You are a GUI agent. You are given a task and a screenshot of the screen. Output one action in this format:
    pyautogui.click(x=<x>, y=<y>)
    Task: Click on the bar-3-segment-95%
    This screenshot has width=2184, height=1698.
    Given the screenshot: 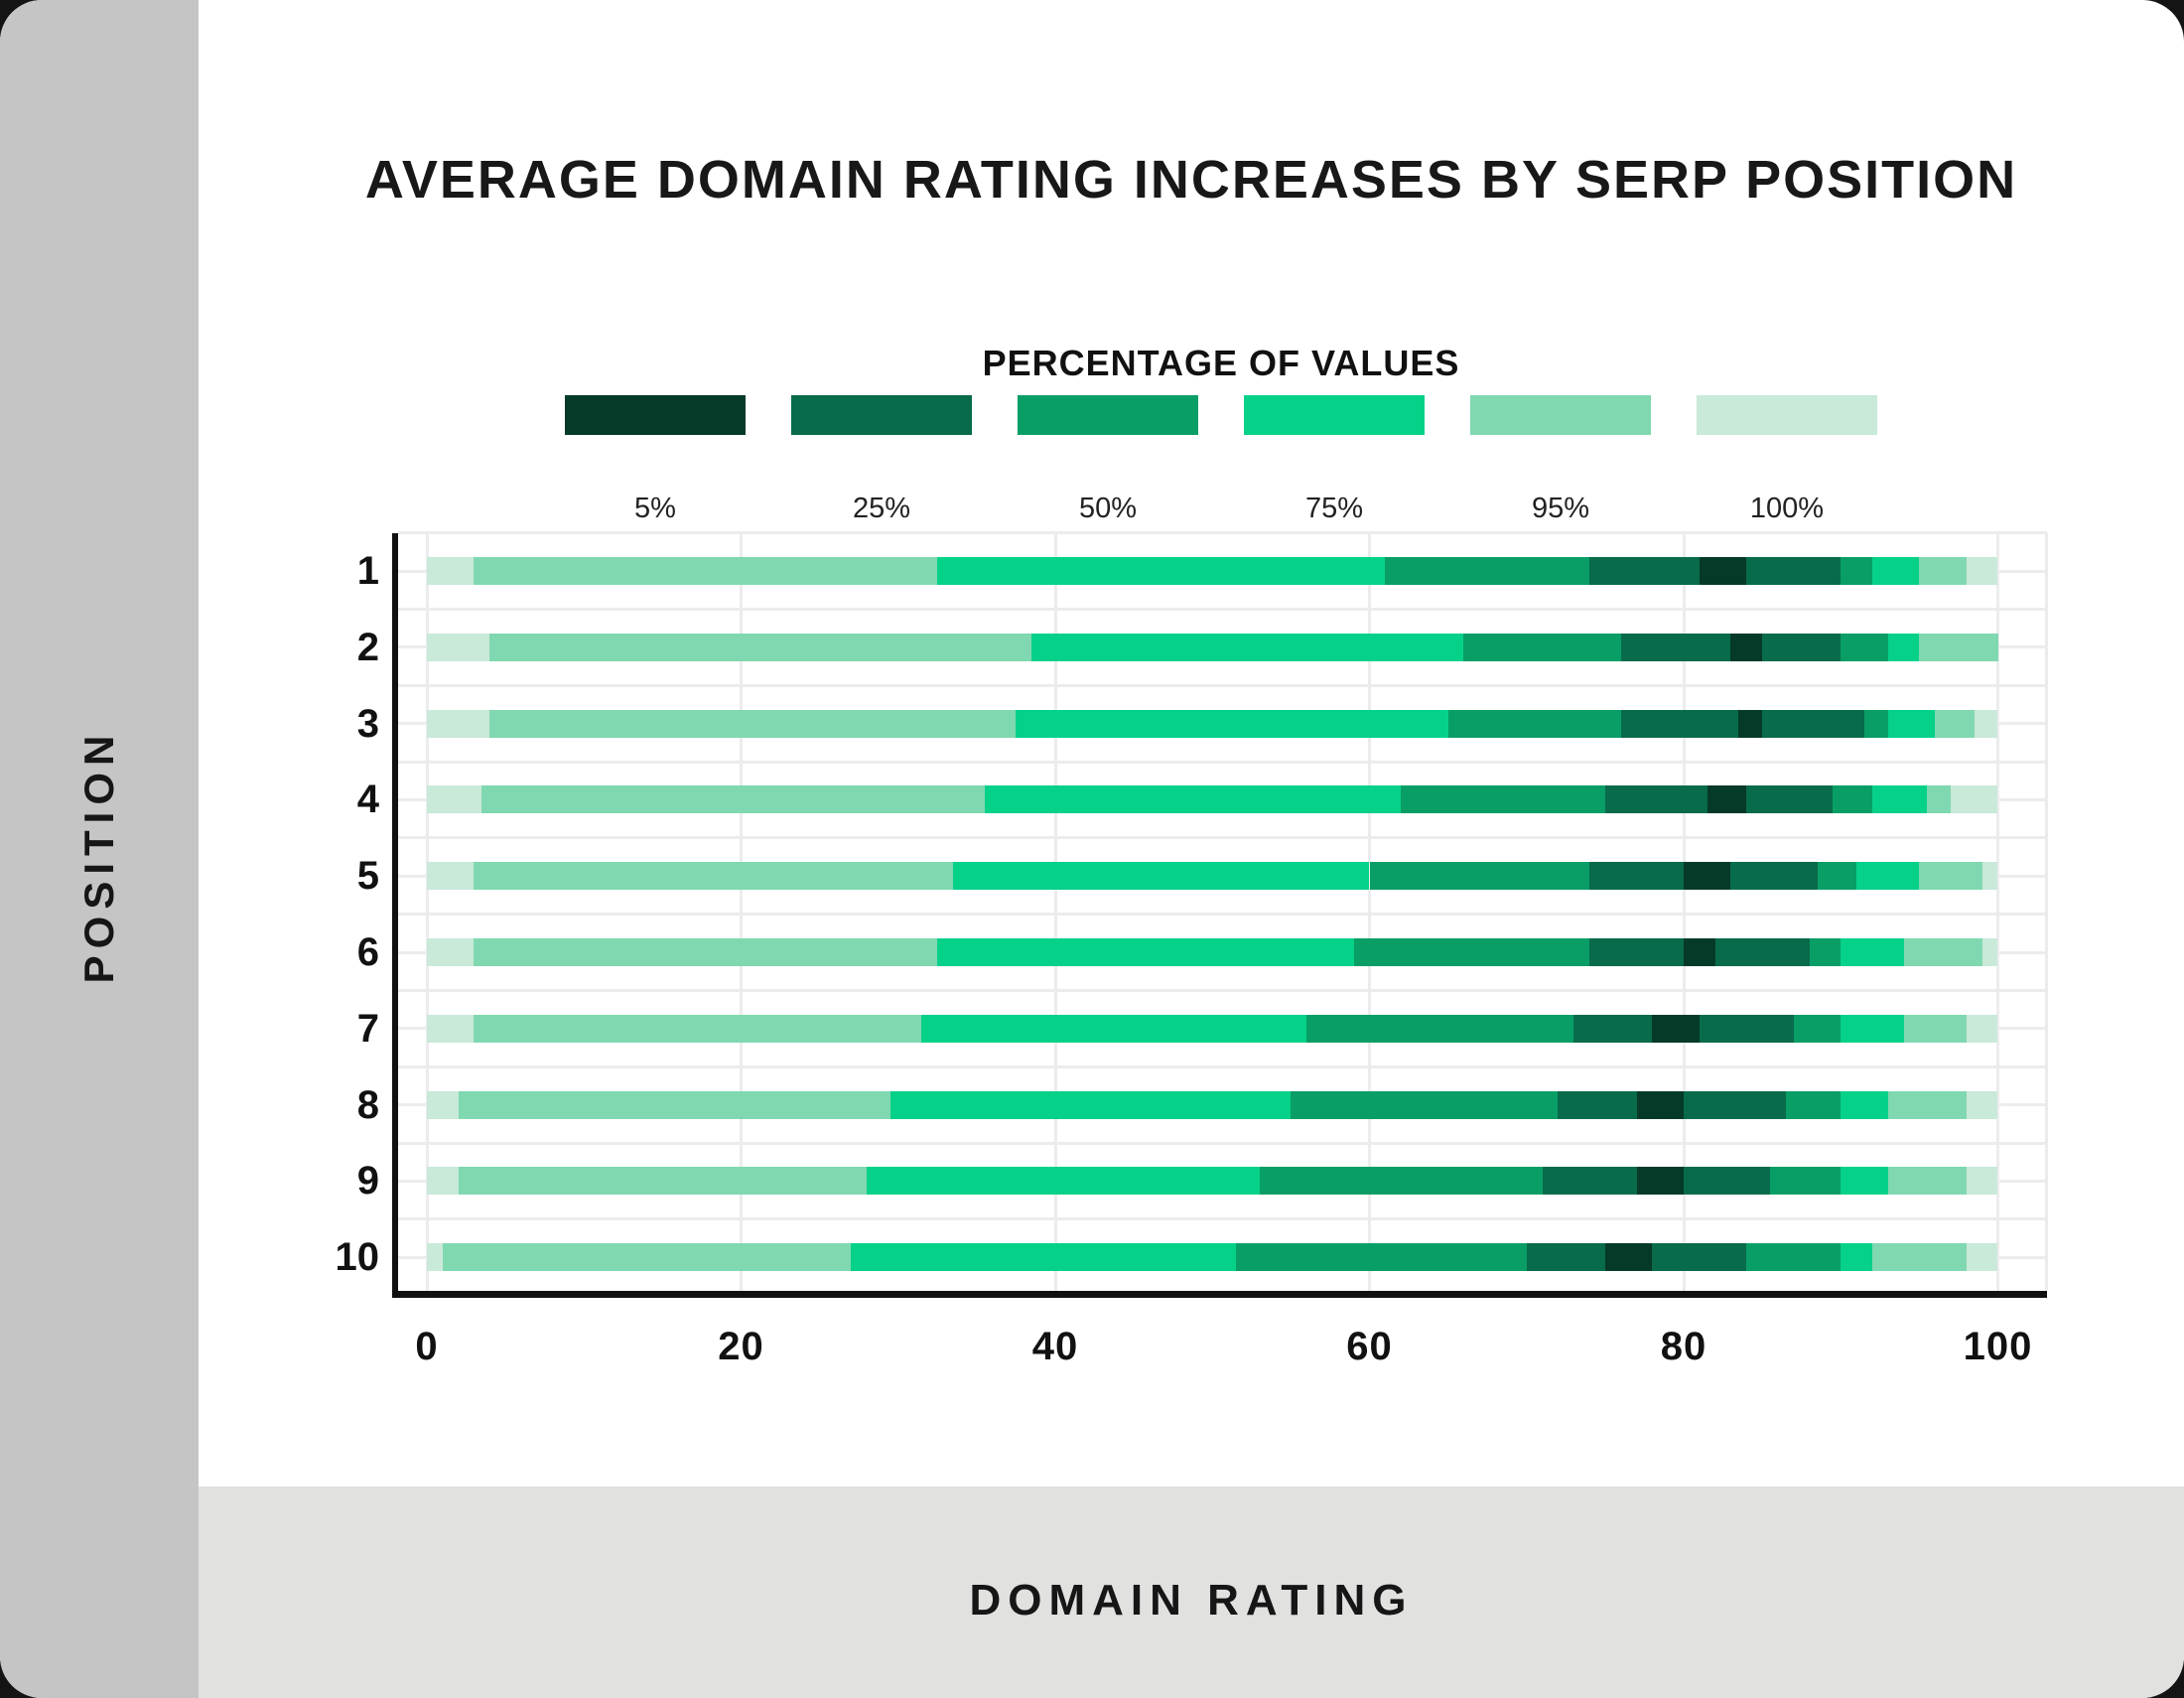 What is the action you would take?
    pyautogui.click(x=1955, y=723)
    